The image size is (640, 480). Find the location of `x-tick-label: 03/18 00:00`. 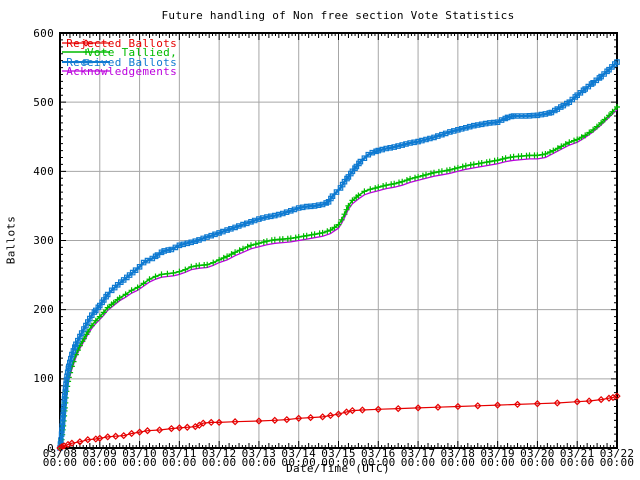

x-tick-label: 03/18 00:00 is located at coordinates (458, 458).